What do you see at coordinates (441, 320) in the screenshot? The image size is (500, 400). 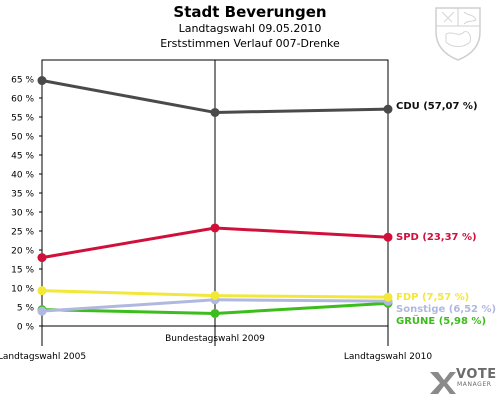 I see `series-end-label: GRÜNE (5,98 %)` at bounding box center [441, 320].